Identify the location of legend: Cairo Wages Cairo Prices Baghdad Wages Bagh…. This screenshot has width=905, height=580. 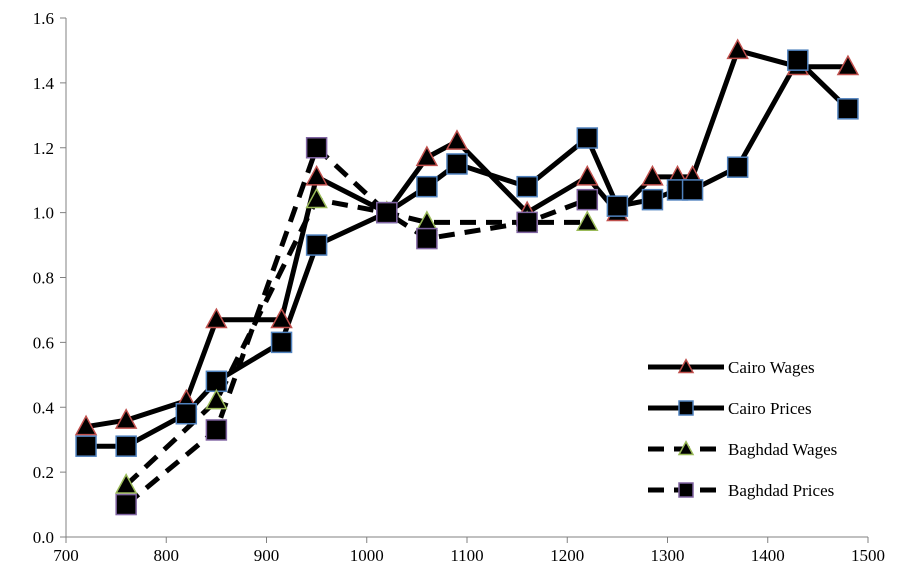
(742, 429).